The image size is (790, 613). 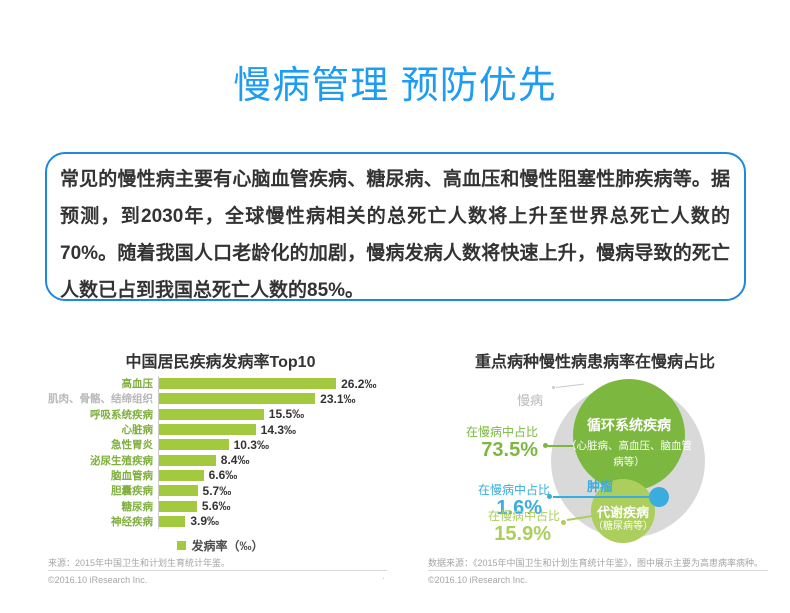 What do you see at coordinates (275, 475) in the screenshot?
I see `bar-track: 6.6‰` at bounding box center [275, 475].